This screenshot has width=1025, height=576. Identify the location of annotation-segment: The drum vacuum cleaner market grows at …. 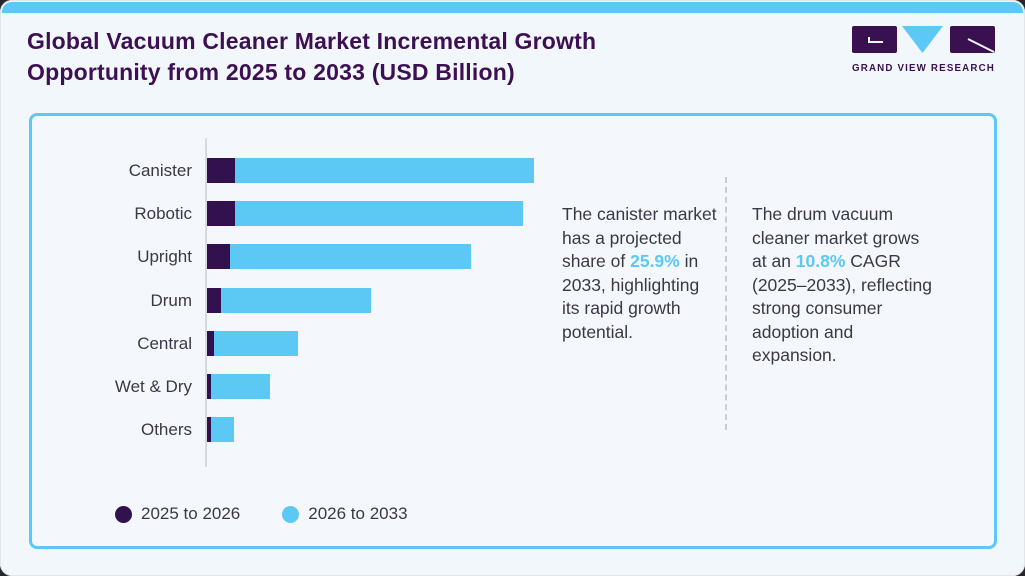
(836, 237).